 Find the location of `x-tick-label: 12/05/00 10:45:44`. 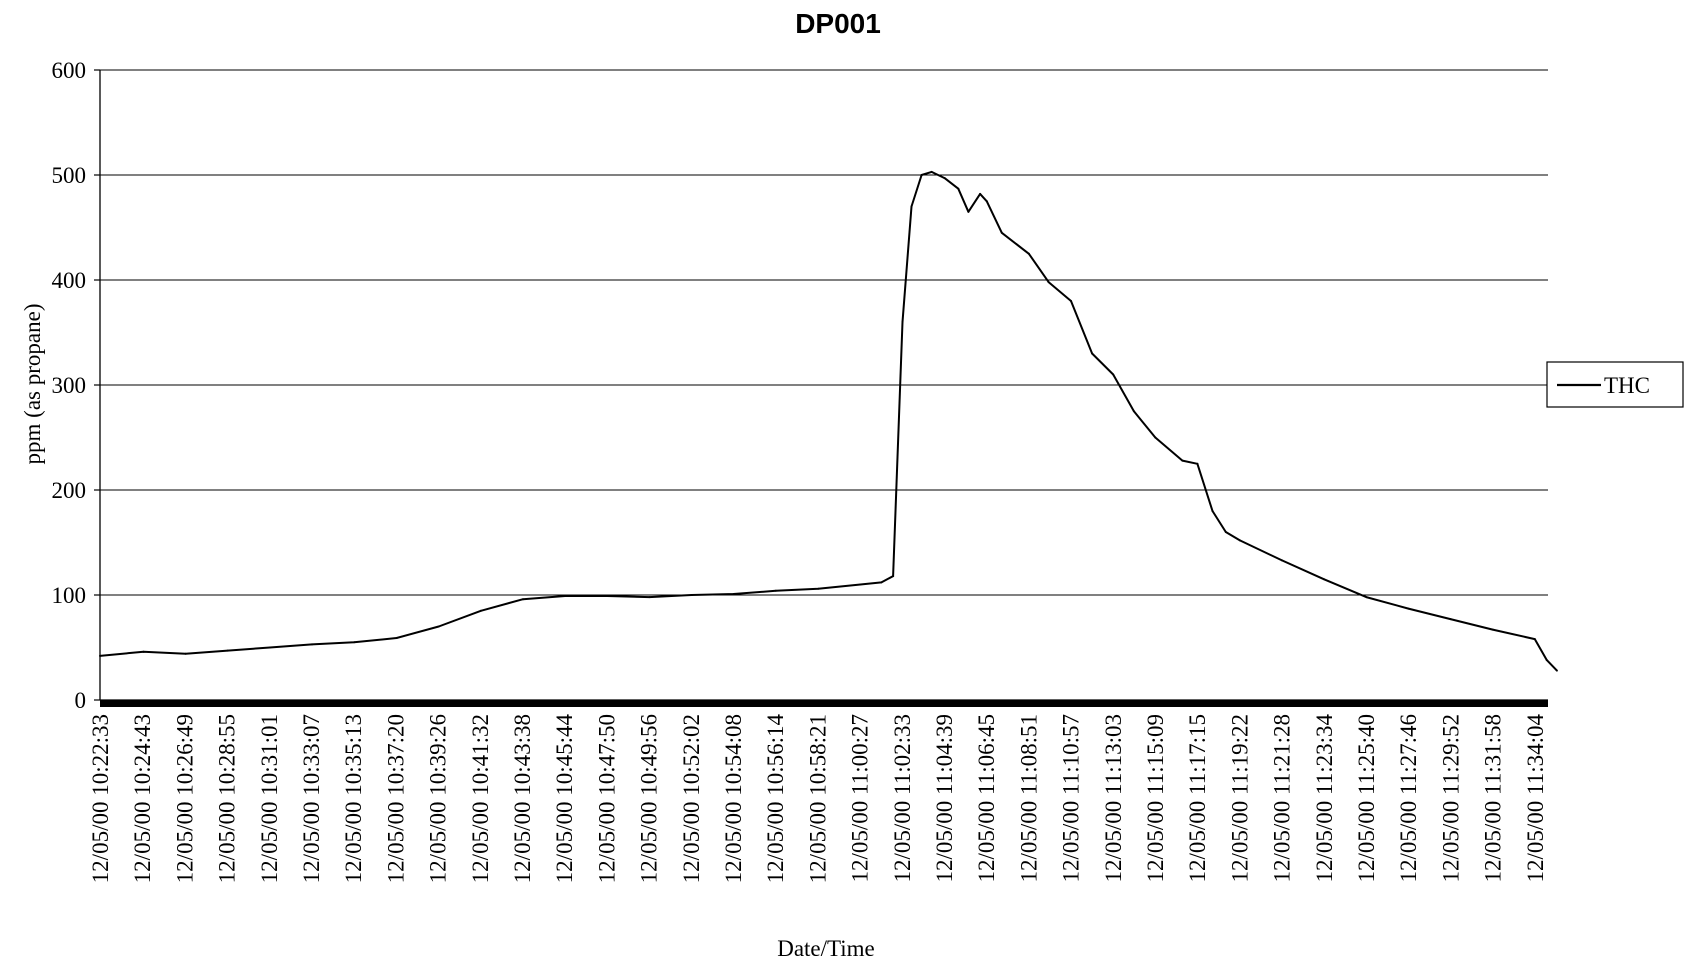

x-tick-label: 12/05/00 10:45:44 is located at coordinates (564, 799).